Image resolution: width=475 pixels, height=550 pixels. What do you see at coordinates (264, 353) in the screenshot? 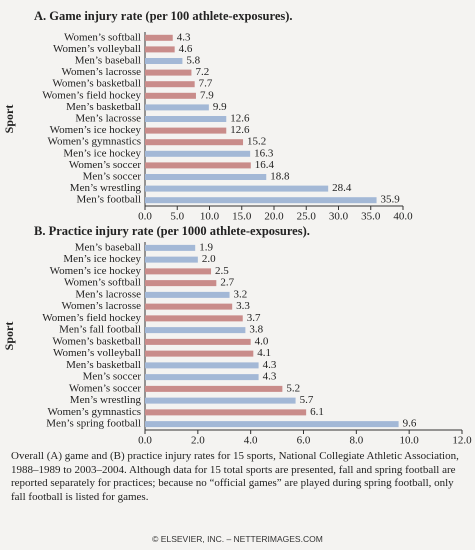
I see `value-label: 4.1` at bounding box center [264, 353].